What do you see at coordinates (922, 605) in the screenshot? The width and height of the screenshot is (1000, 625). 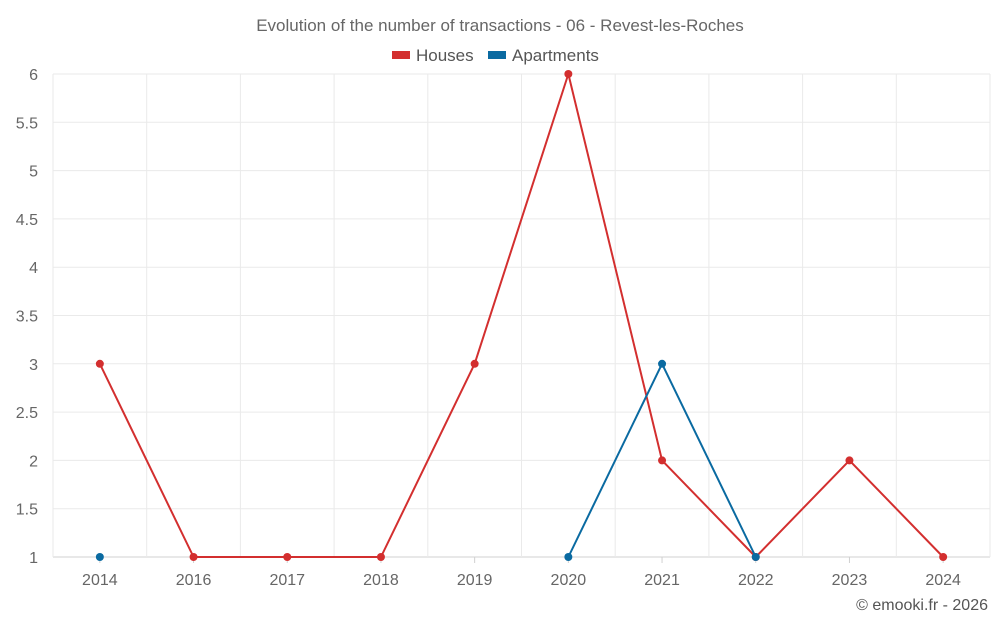 I see `credit-text: © emooki.fr - 2026` at bounding box center [922, 605].